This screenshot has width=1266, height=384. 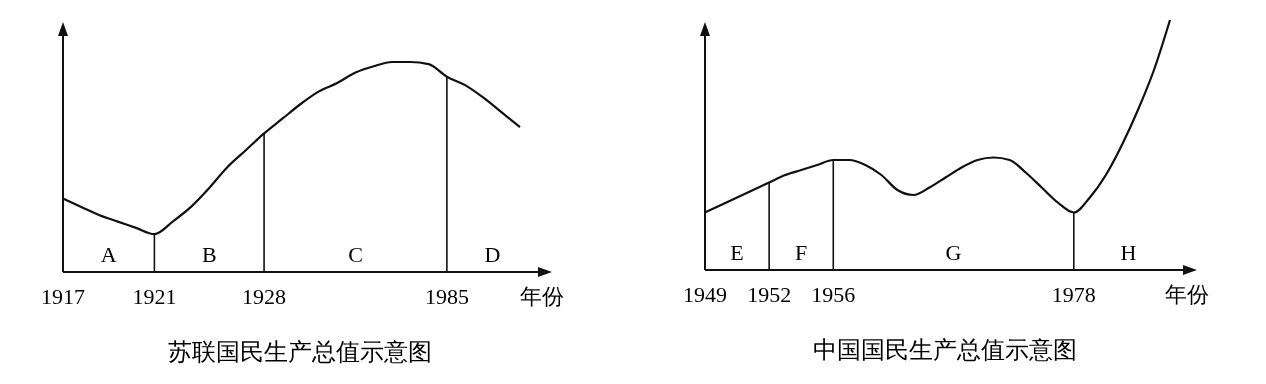 I want to click on x-tick-label: 1956, so click(x=833, y=294).